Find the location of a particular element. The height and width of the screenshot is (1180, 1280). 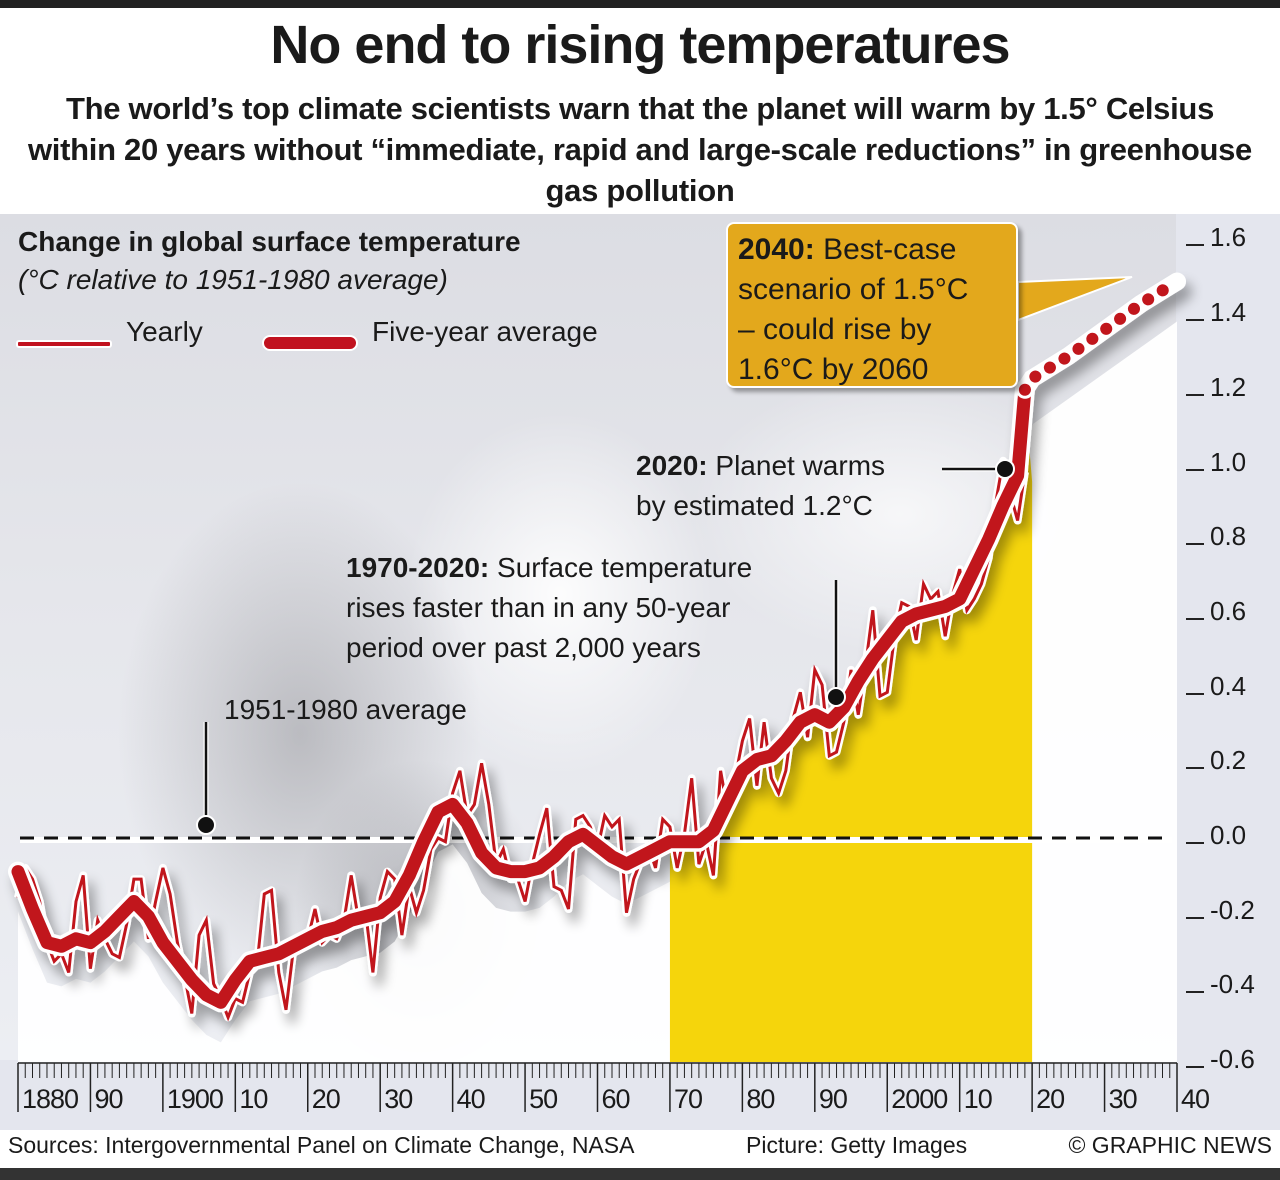

legend-label-yearly: Yearly is located at coordinates (164, 331).